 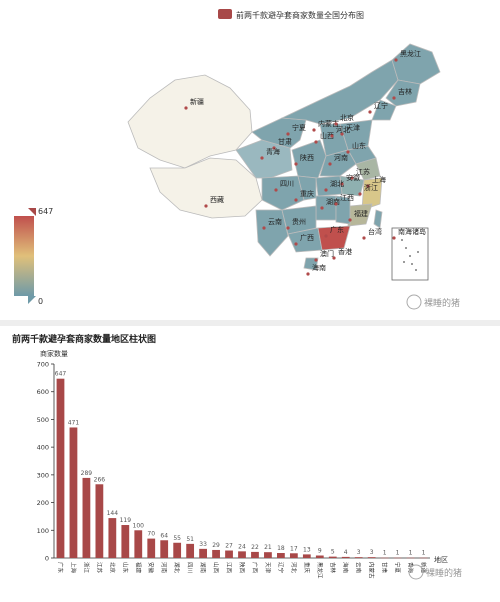 What do you see at coordinates (139, 525) in the screenshot?
I see `bar-value-label: 100` at bounding box center [139, 525].